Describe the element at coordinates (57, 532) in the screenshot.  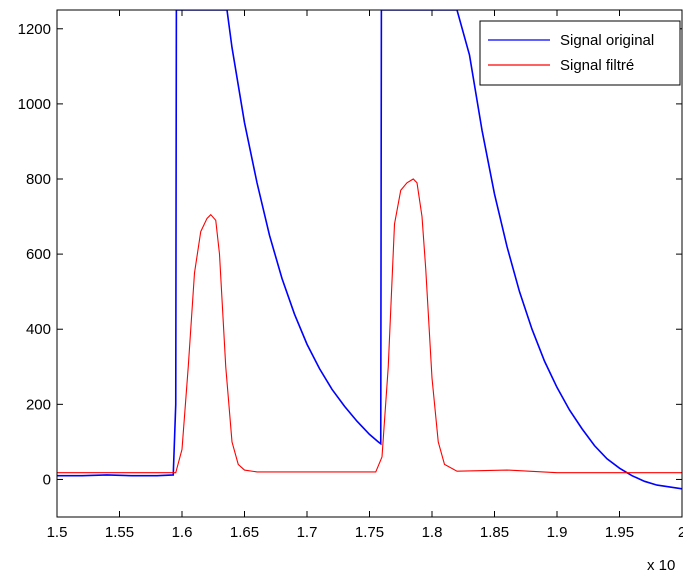
I see `x-tick-label: 1.5` at that location.